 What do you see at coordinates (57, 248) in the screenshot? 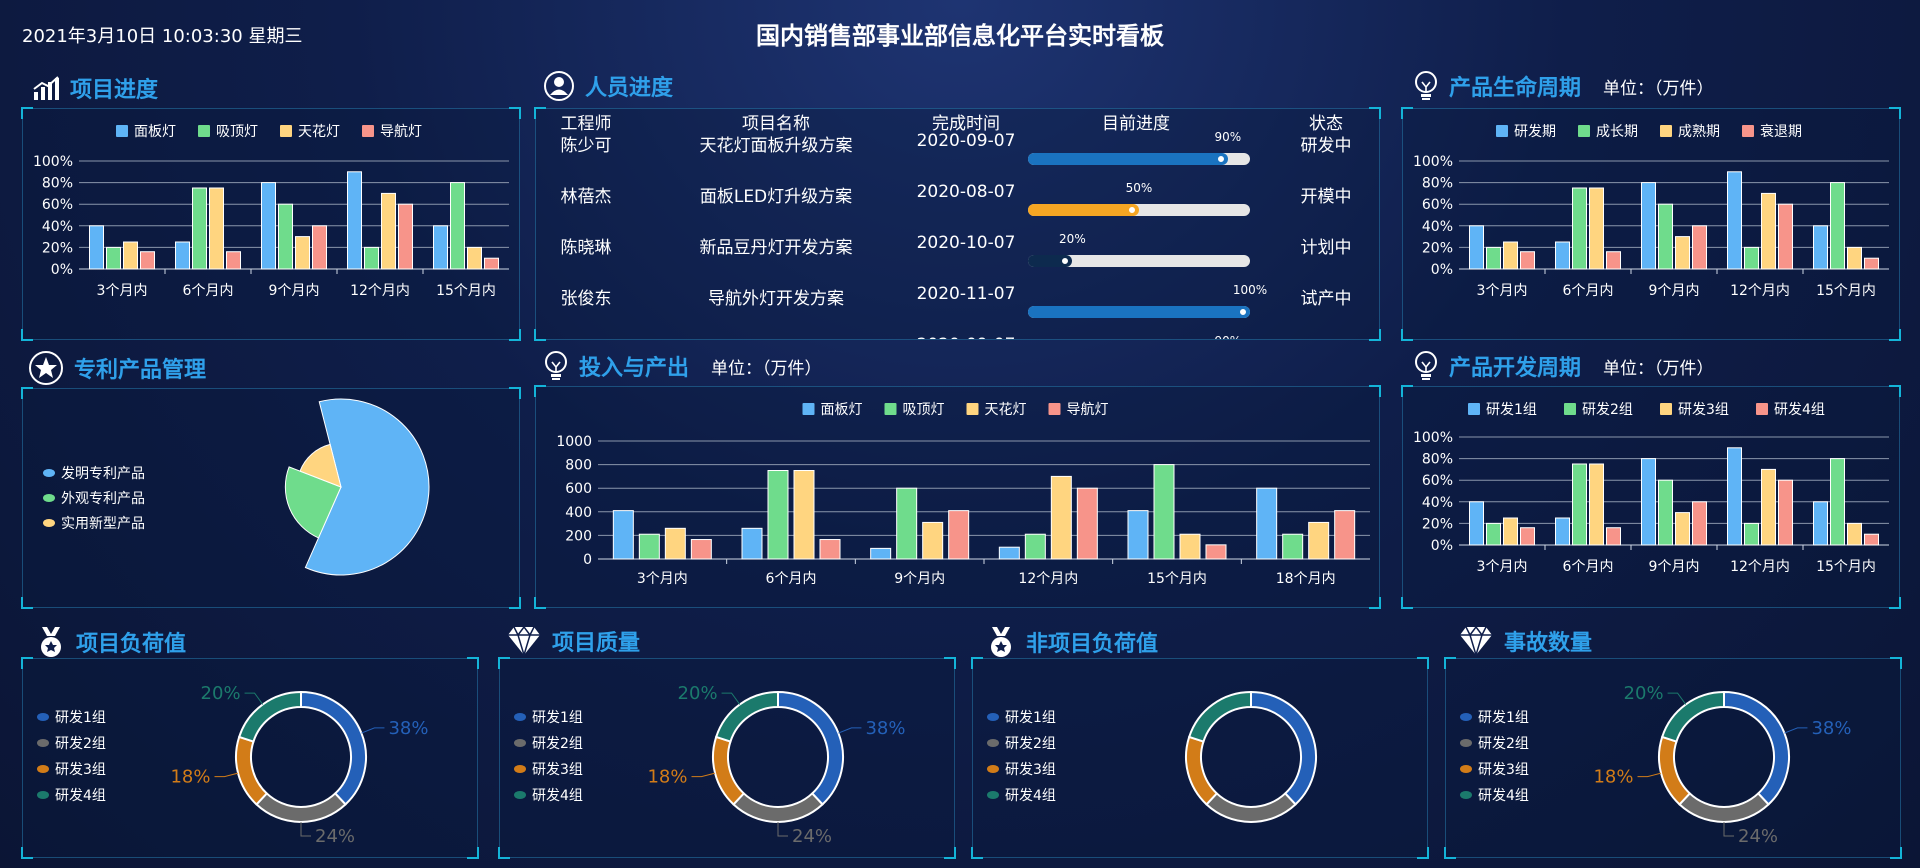
I see `y-tick-label: 20%` at bounding box center [57, 248].